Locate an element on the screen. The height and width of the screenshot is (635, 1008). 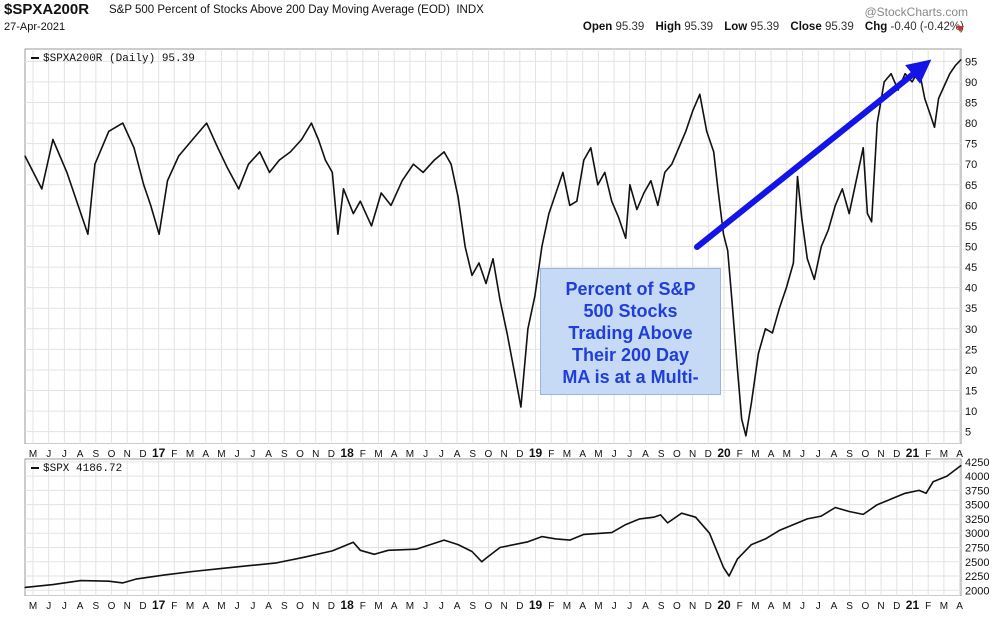
y-tick-label: 2000 is located at coordinates (977, 591).